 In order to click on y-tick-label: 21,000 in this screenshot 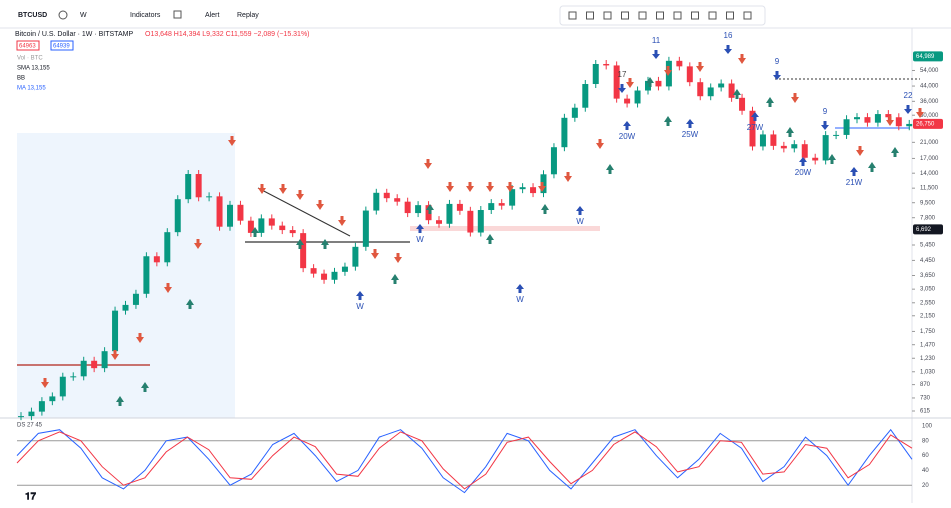, I will do `click(929, 143)`.